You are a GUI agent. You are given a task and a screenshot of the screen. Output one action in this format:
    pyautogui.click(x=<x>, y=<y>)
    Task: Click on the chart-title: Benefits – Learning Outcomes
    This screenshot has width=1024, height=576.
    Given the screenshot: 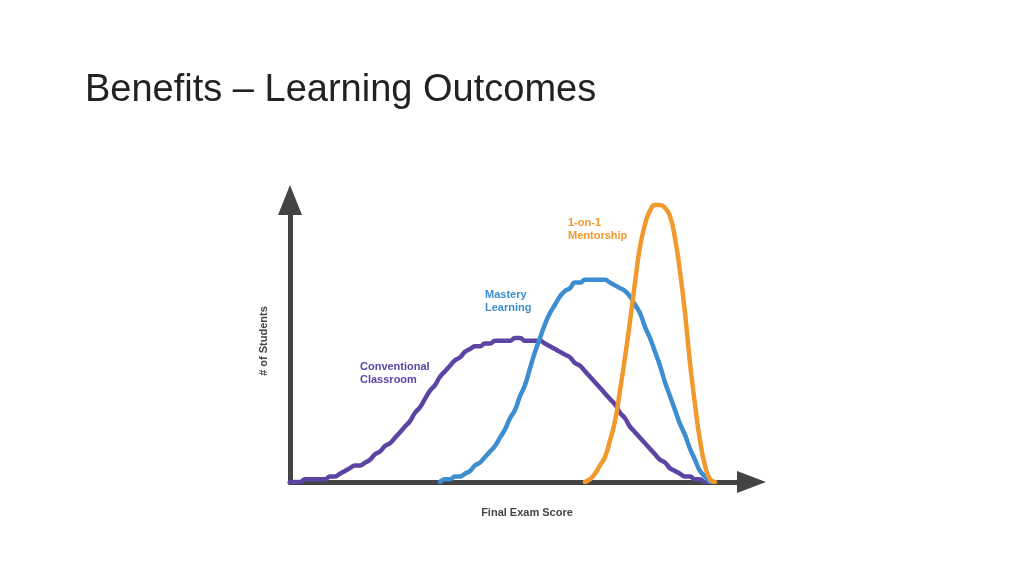 What is the action you would take?
    pyautogui.click(x=341, y=88)
    